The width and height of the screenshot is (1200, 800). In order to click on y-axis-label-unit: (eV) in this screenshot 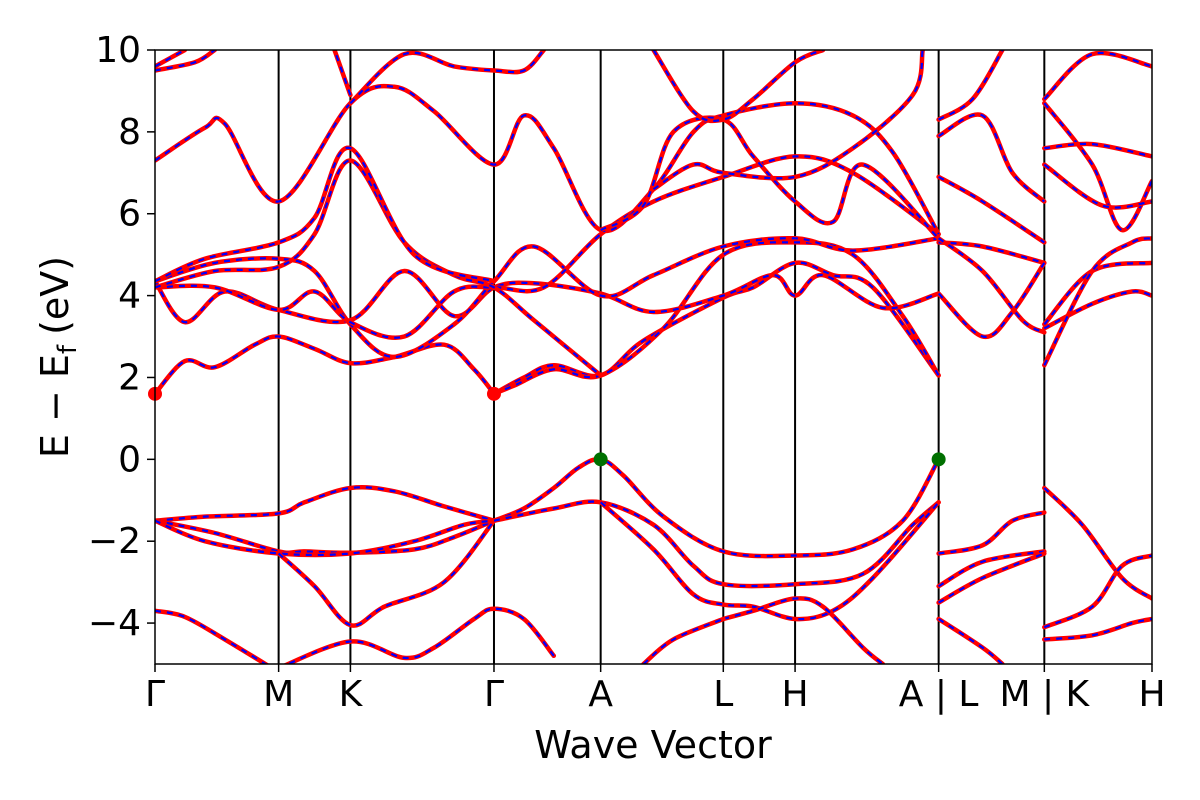, I will do `click(55, 295)`.